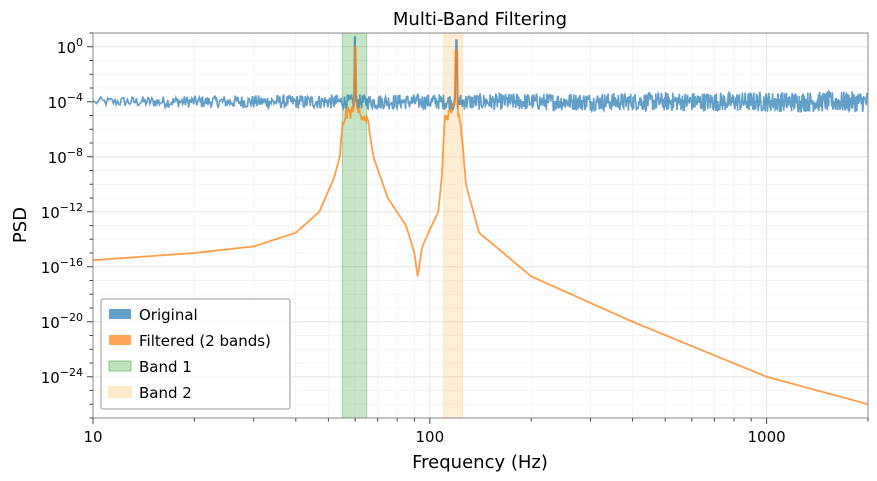 This screenshot has width=877, height=481. Describe the element at coordinates (767, 437) in the screenshot. I see `x-tick-label: 1000` at that location.